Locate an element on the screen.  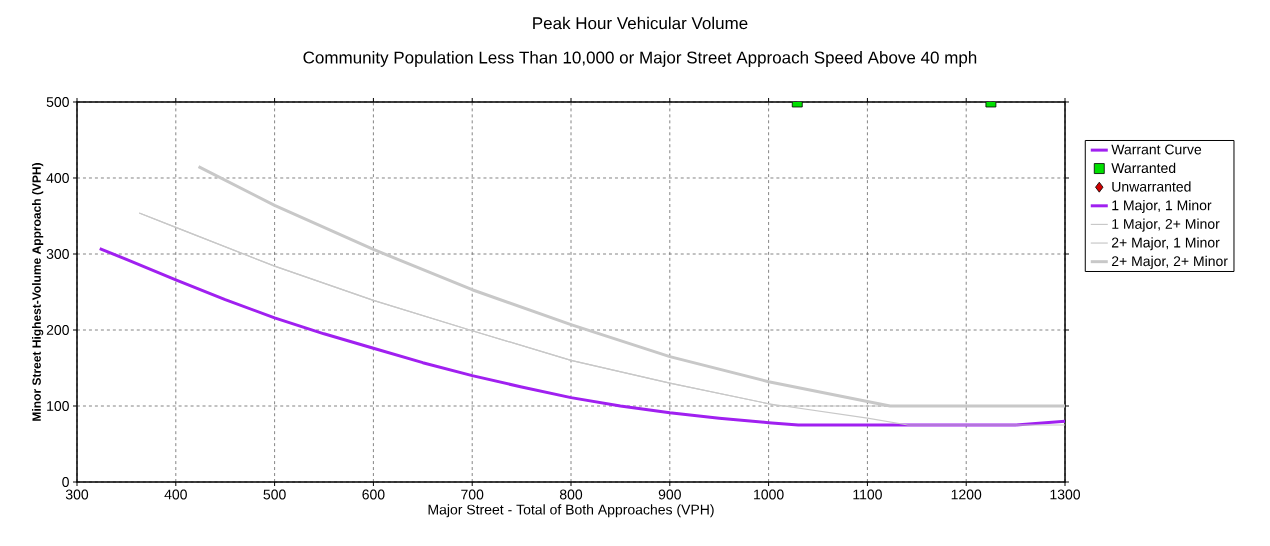
legend-label: 2+ Major, 1 Minor is located at coordinates (1165, 244).